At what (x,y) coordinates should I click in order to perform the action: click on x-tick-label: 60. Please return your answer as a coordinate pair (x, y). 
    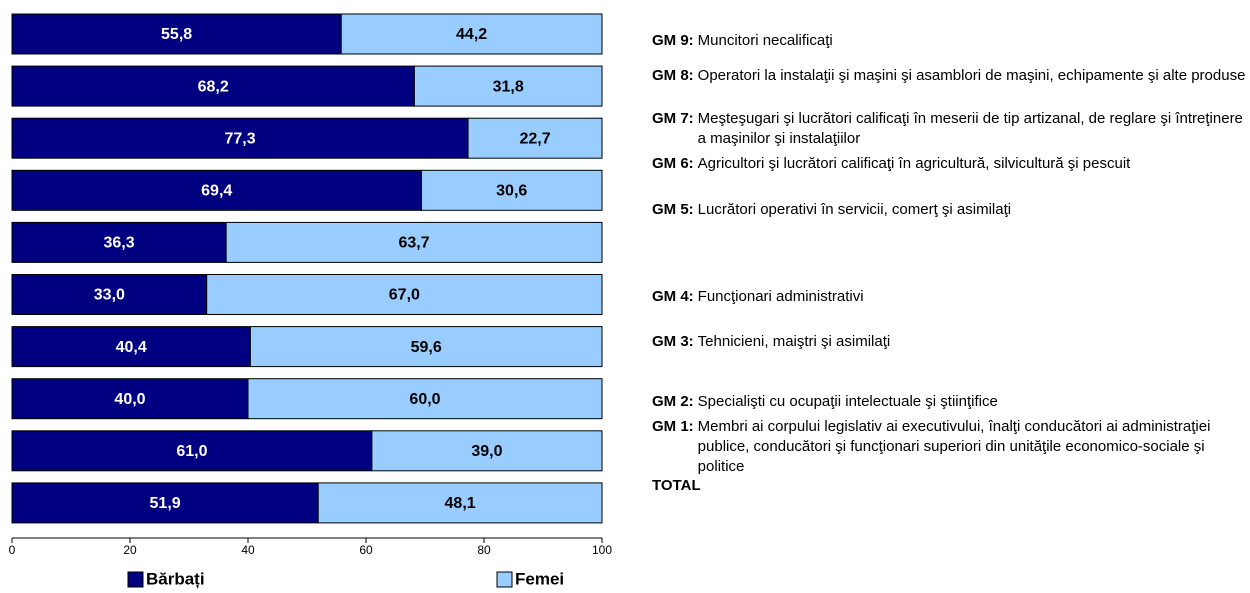
    Looking at the image, I should click on (366, 550).